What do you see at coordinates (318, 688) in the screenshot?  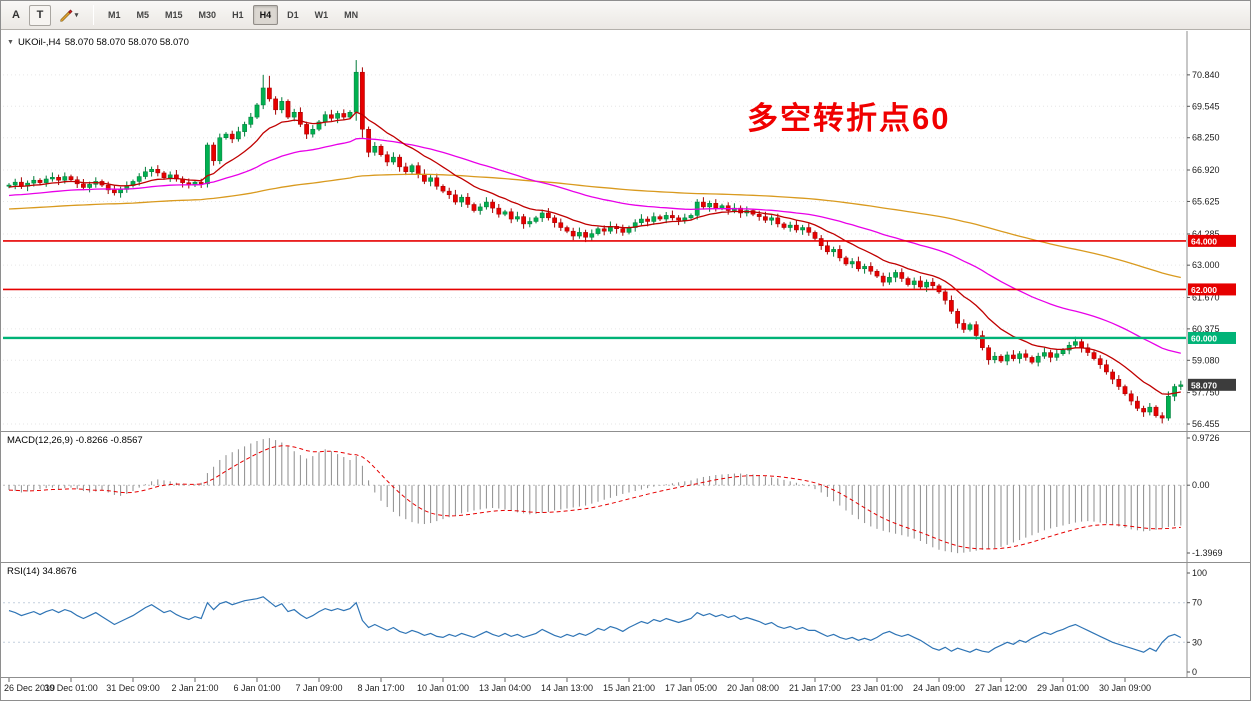 I see `time-axis-label: 7 Jan 09:00` at bounding box center [318, 688].